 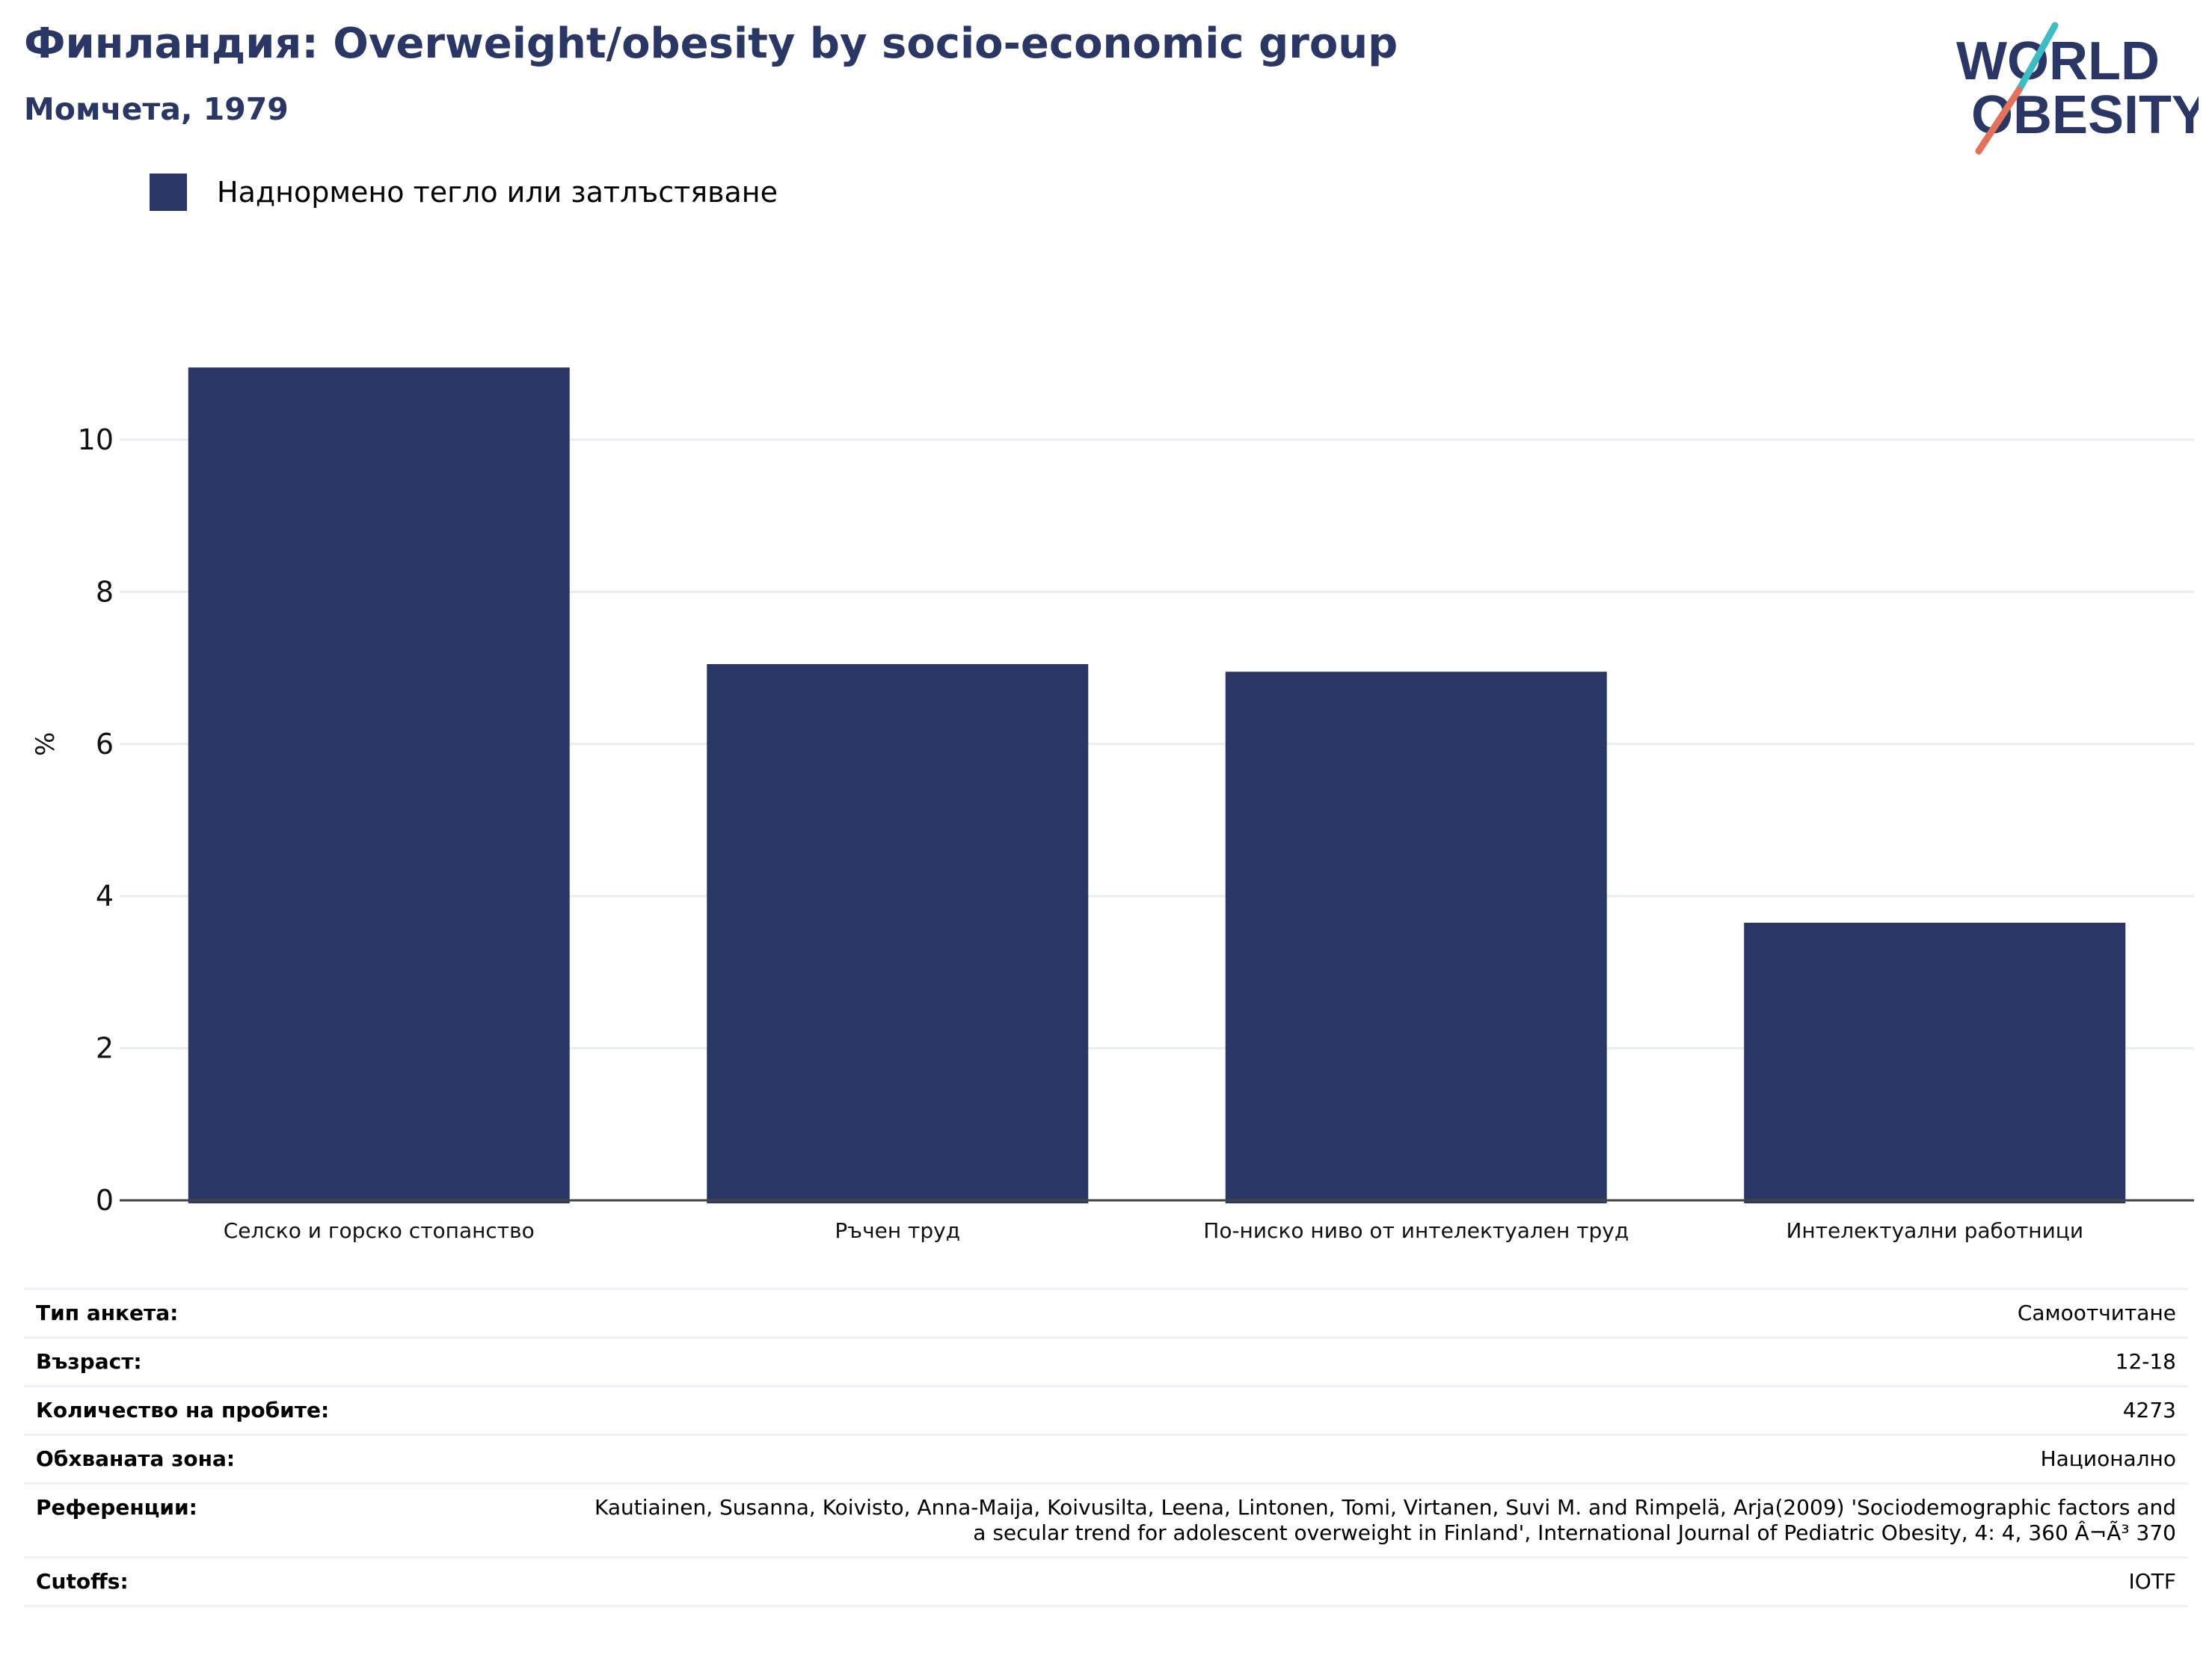 I want to click on logo-text-world: WORLD, so click(x=2058, y=61).